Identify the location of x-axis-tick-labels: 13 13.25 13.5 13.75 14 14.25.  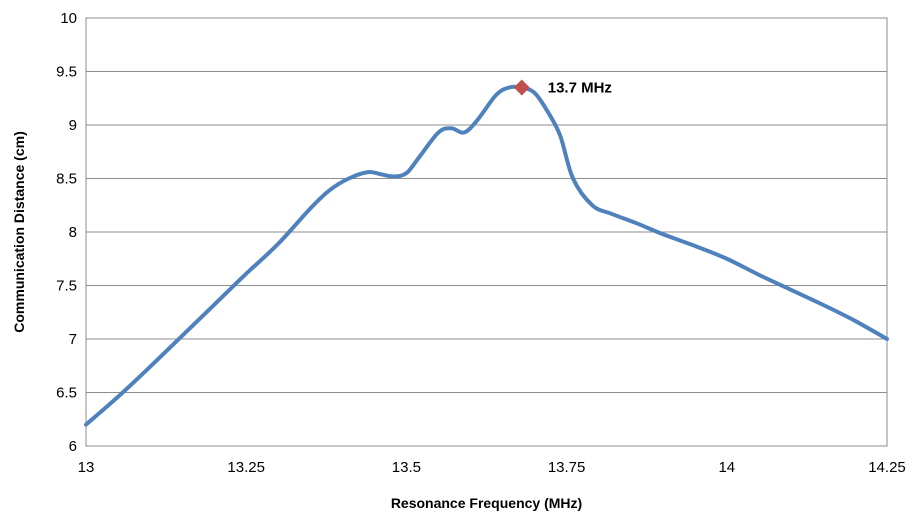
(492, 467).